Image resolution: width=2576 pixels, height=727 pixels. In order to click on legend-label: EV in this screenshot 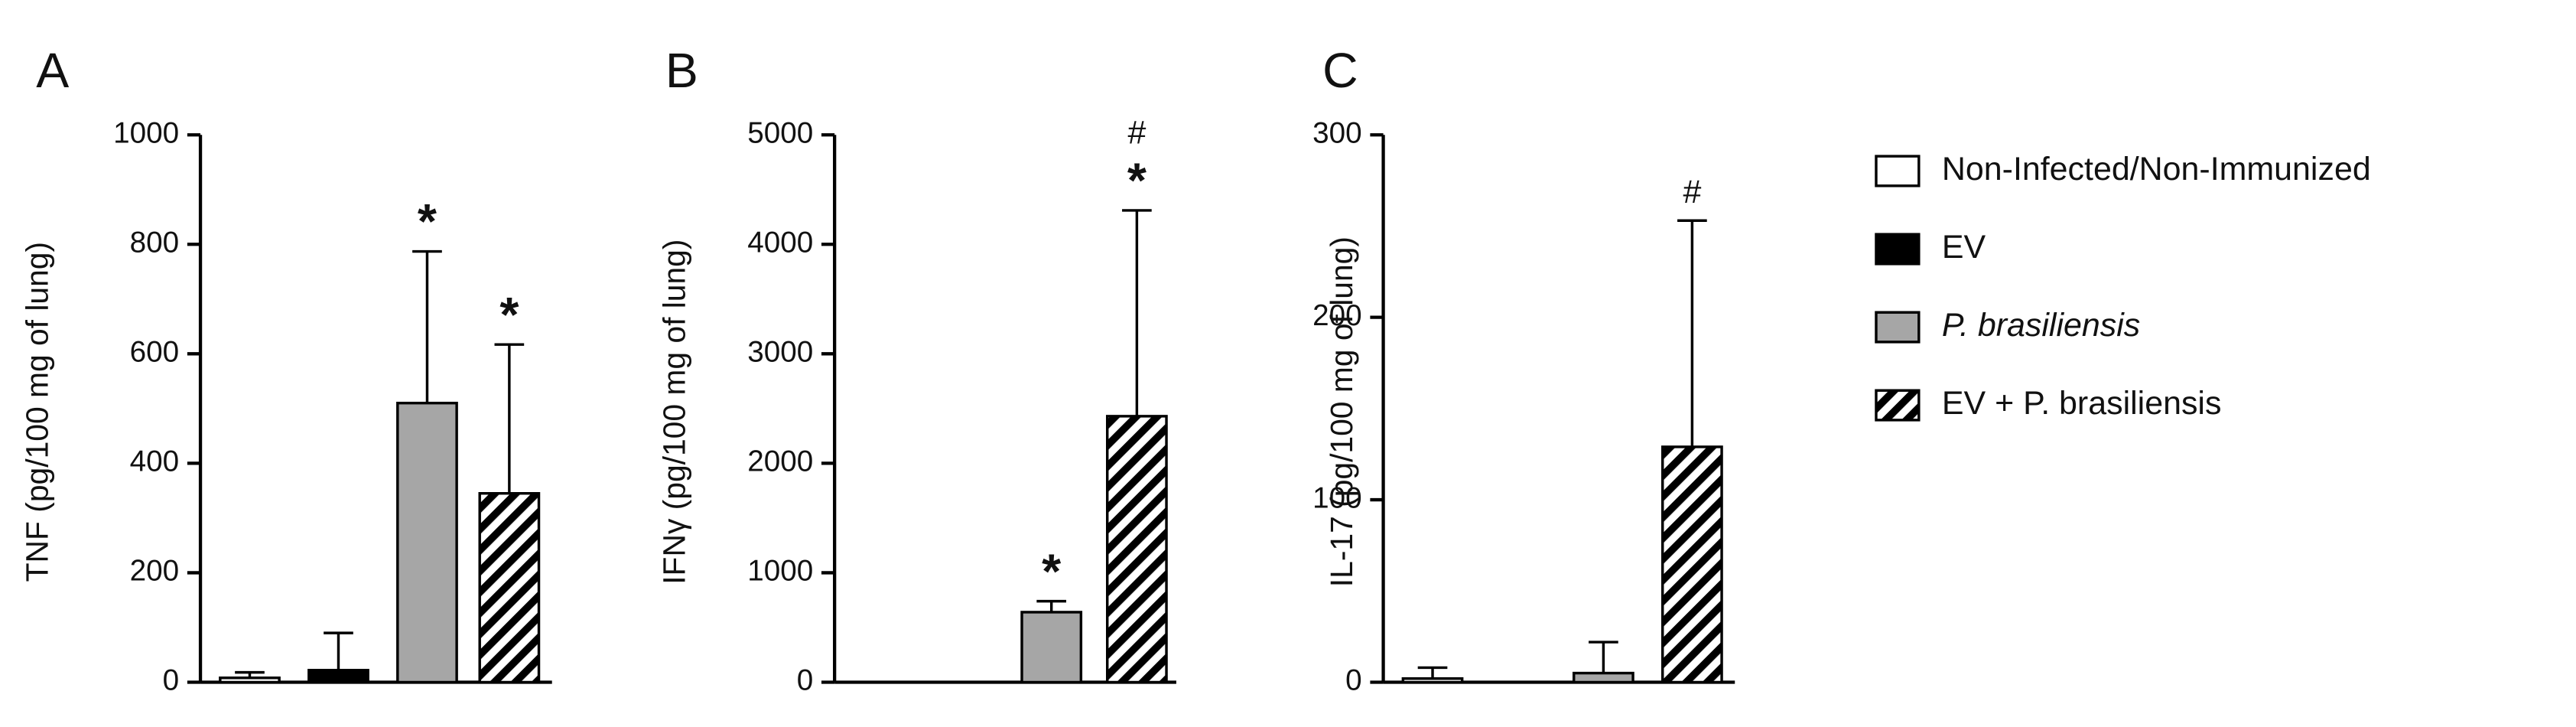, I will do `click(1964, 247)`.